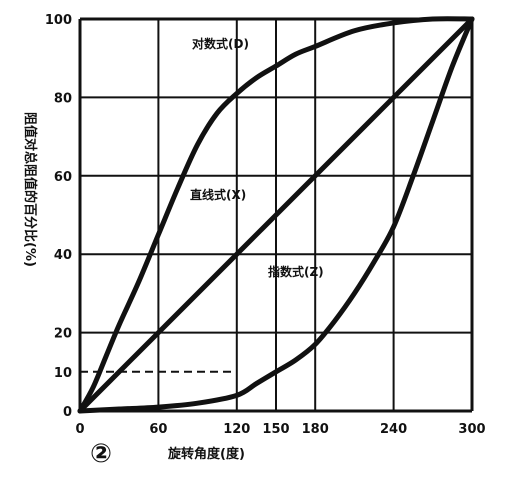 This screenshot has height=482, width=507. I want to click on x-tick-label: 150, so click(275, 429).